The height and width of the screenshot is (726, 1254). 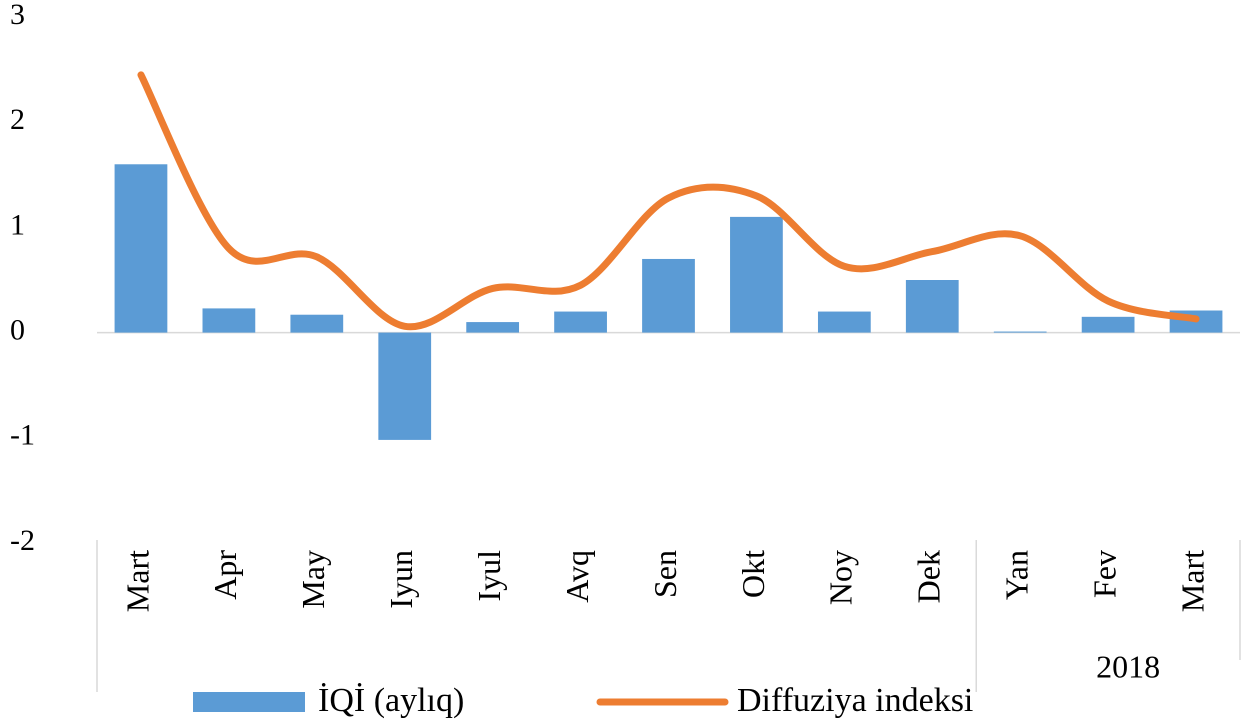 I want to click on x-tick-label: Dek, so click(x=929, y=576).